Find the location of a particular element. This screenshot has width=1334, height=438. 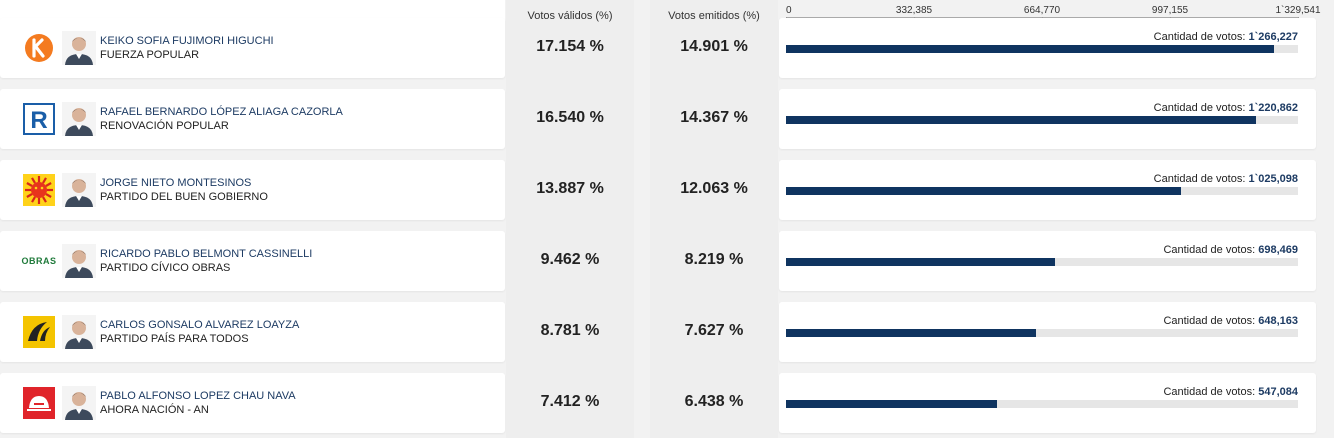

obras-logo-icon: OBRAS is located at coordinates (39, 261).